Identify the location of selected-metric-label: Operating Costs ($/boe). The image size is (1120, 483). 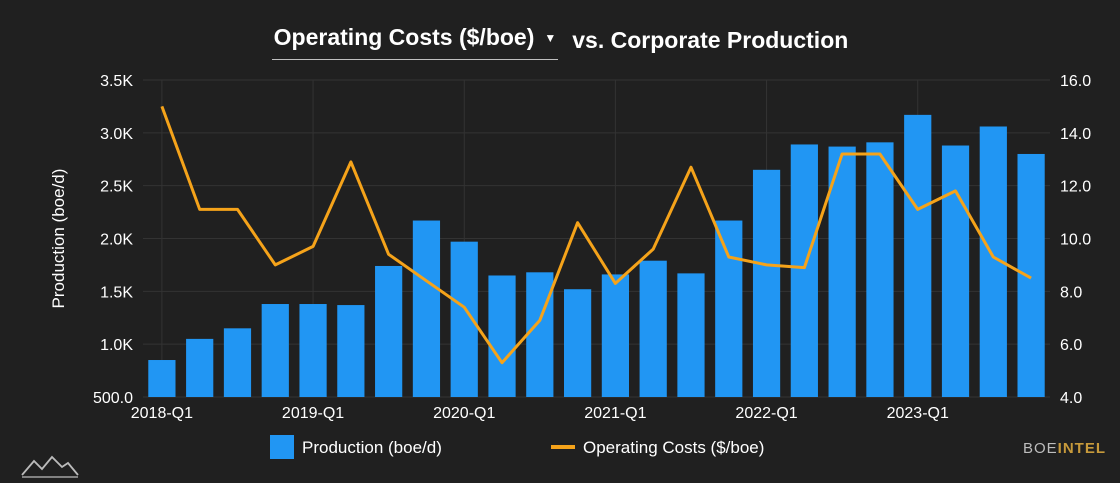
(404, 37).